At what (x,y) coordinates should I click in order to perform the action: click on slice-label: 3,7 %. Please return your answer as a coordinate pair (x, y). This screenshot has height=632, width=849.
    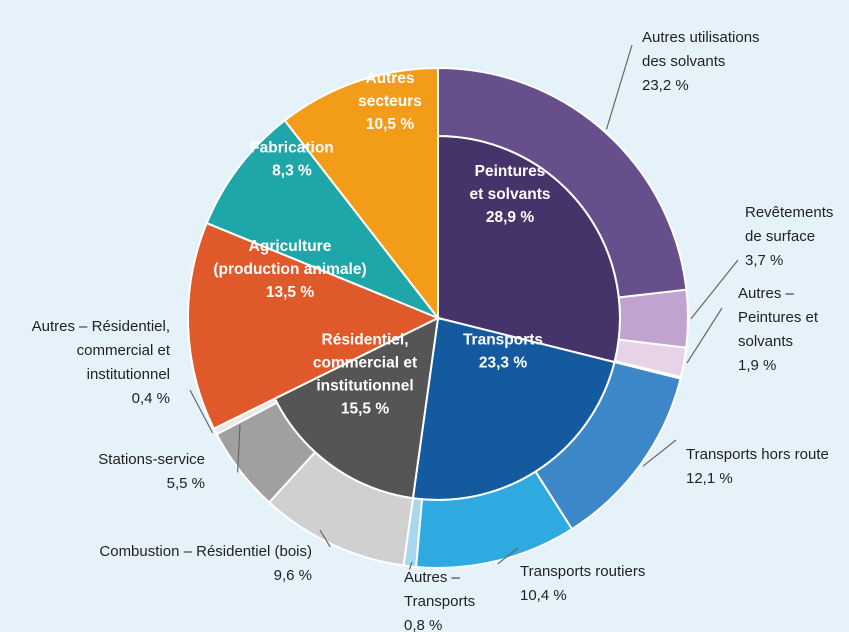
    Looking at the image, I should click on (764, 260).